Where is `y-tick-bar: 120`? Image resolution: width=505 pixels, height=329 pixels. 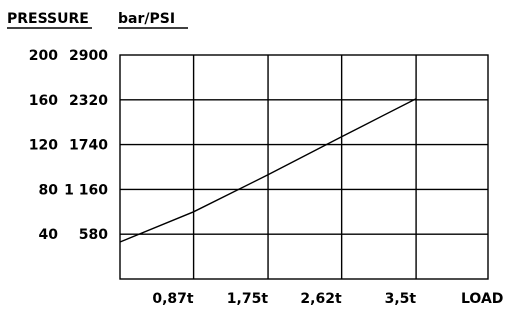
y-tick-bar: 120 is located at coordinates (43, 146).